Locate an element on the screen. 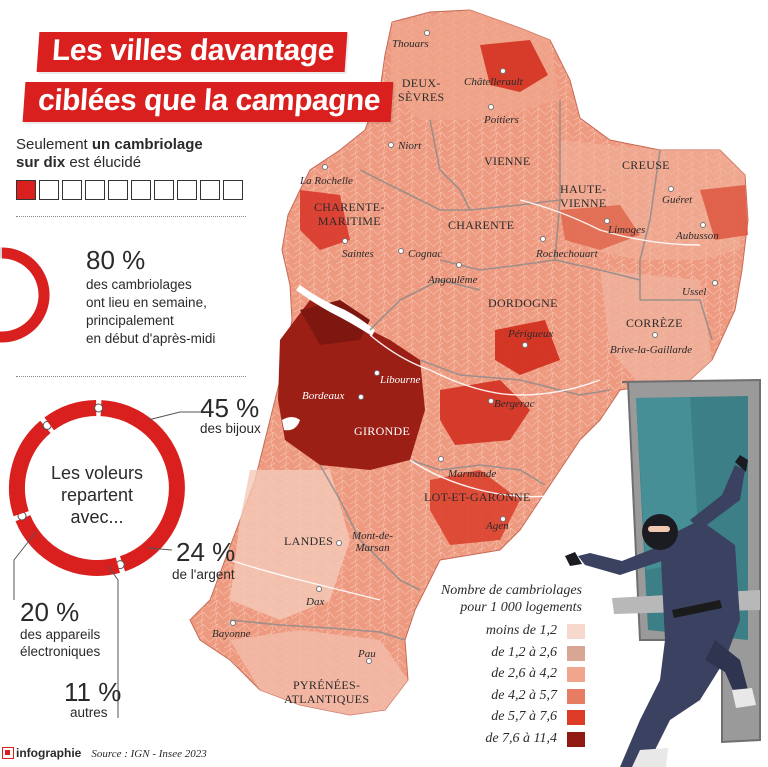 This screenshot has width=768, height=767. city-dot-cognac is located at coordinates (401, 251).